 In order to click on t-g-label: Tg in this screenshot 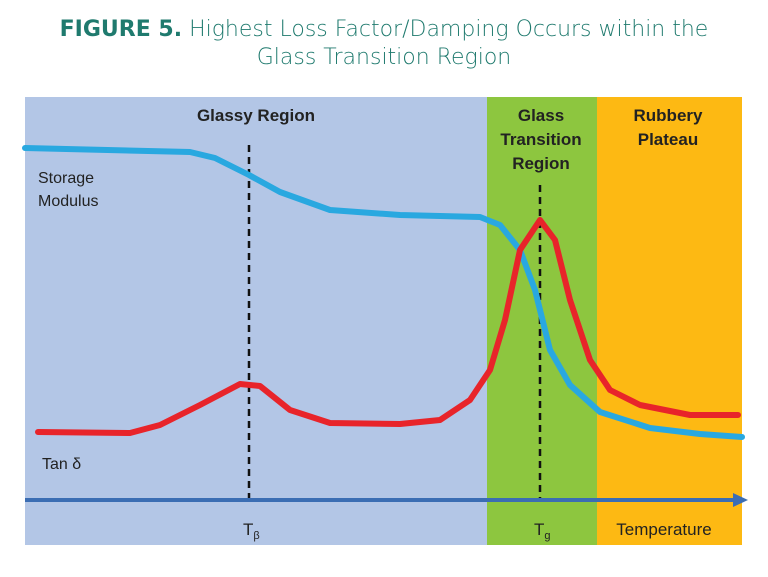, I will do `click(542, 531)`.